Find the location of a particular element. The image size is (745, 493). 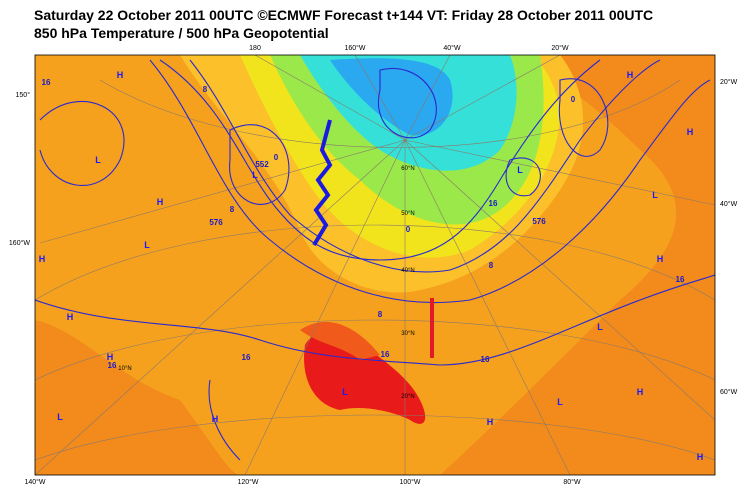

edge-label: 80°W is located at coordinates (572, 482).